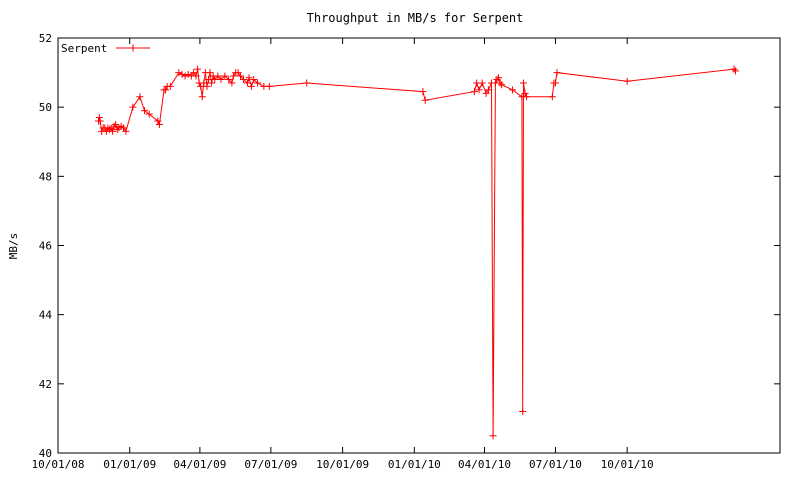 This screenshot has width=800, height=480. I want to click on x-tick-label: 10/01/09, so click(342, 464).